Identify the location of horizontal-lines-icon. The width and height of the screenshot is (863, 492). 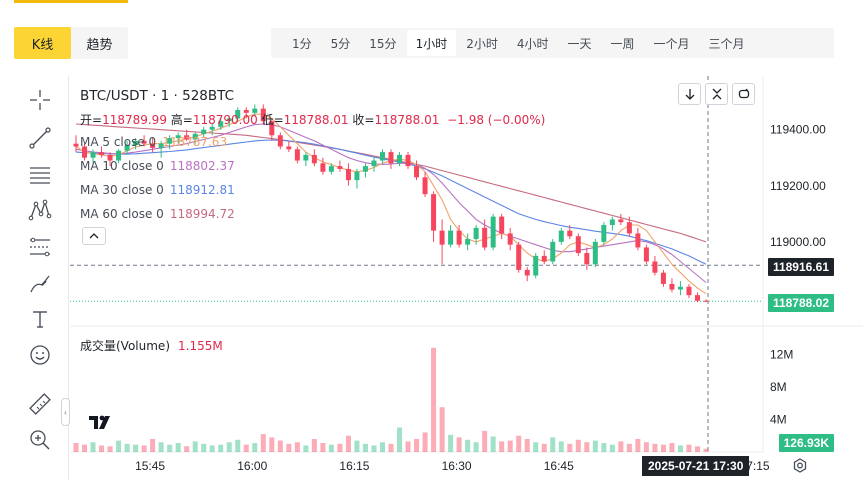
(40, 174).